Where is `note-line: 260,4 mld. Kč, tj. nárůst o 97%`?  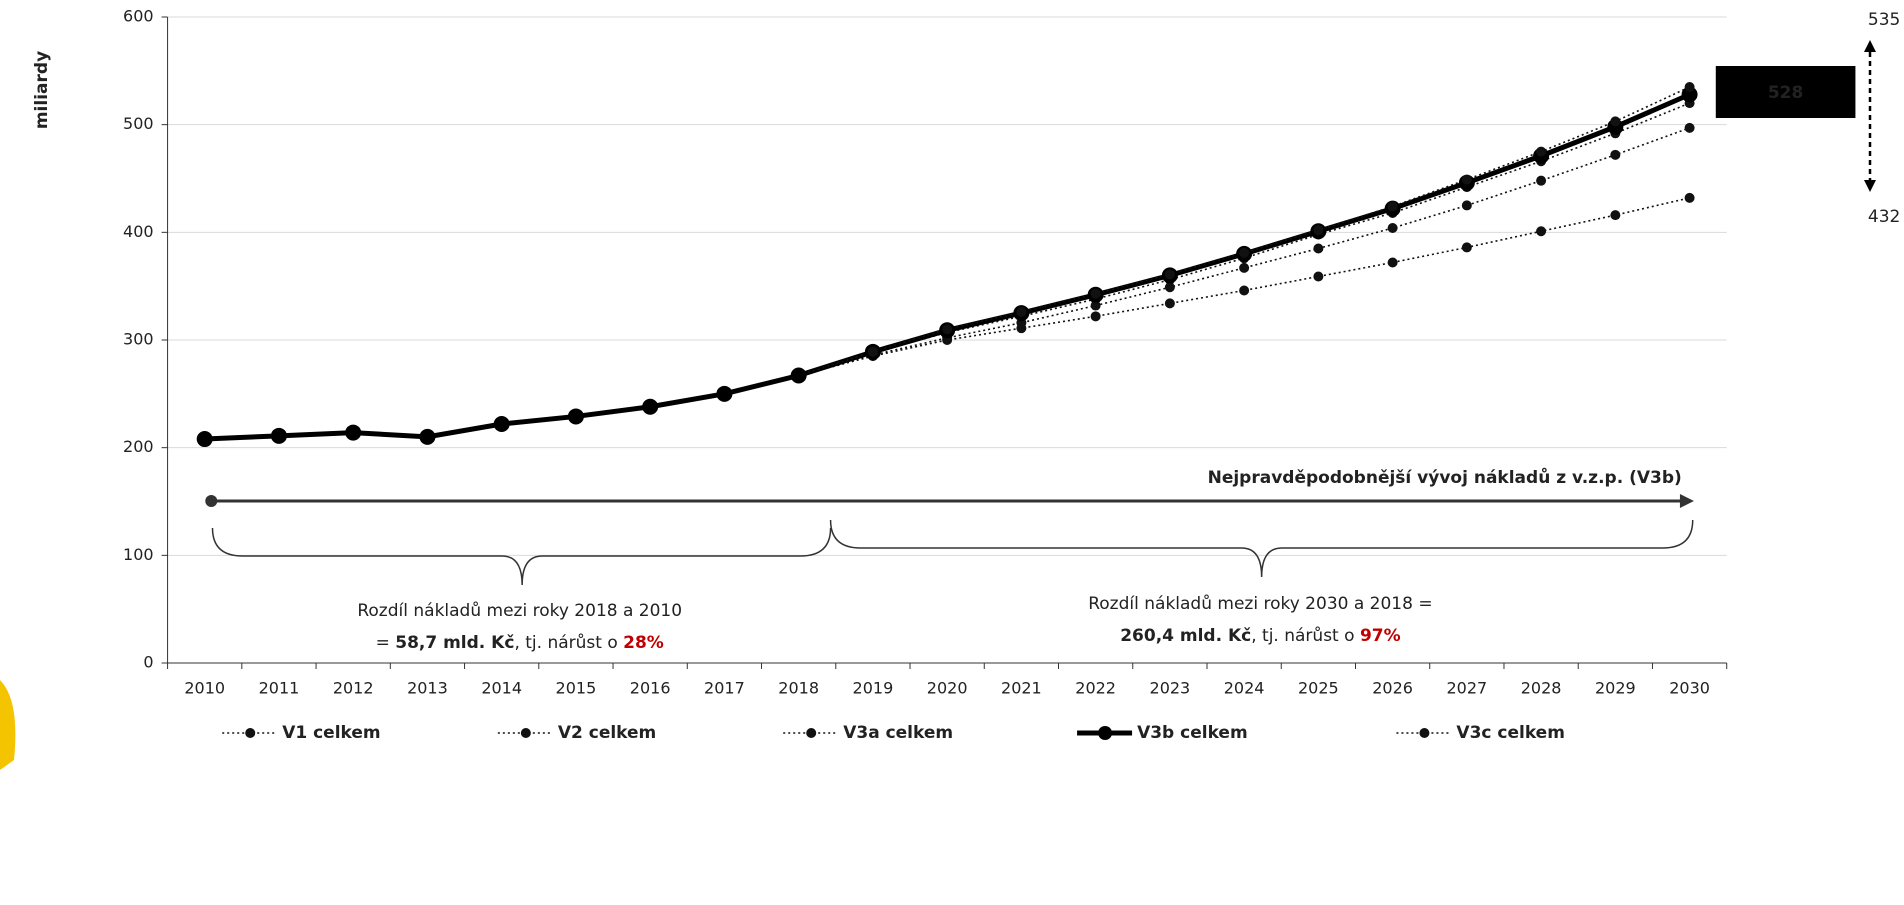 note-line: 260,4 mld. Kč, tj. nárůst o 97% is located at coordinates (1260, 636).